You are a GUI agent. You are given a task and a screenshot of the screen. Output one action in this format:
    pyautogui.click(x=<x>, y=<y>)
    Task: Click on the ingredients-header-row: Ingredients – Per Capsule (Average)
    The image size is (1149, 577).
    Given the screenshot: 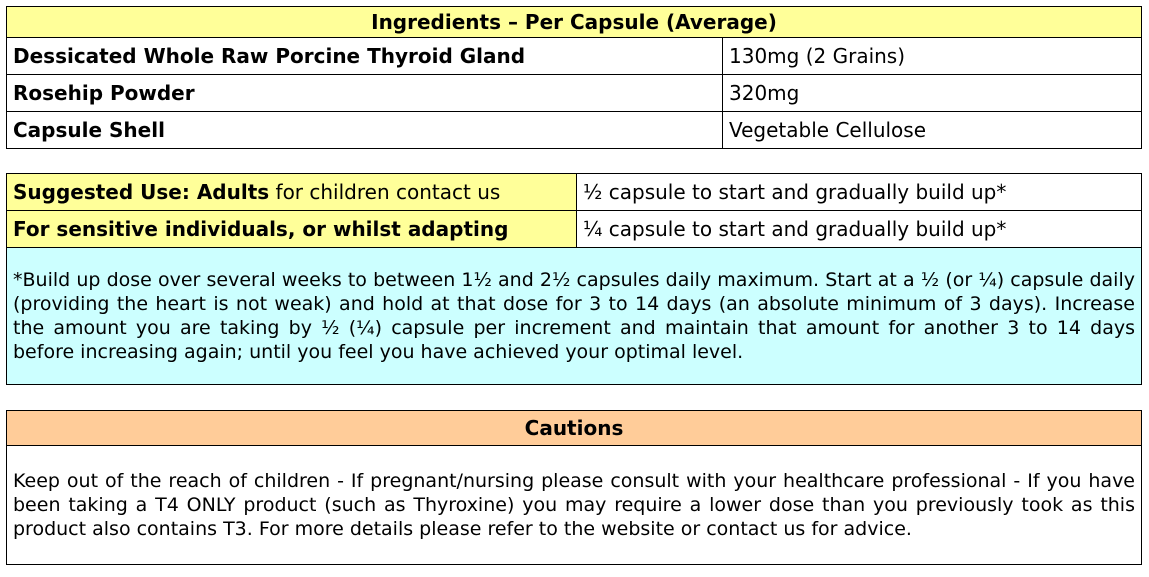 What is the action you would take?
    pyautogui.click(x=574, y=22)
    